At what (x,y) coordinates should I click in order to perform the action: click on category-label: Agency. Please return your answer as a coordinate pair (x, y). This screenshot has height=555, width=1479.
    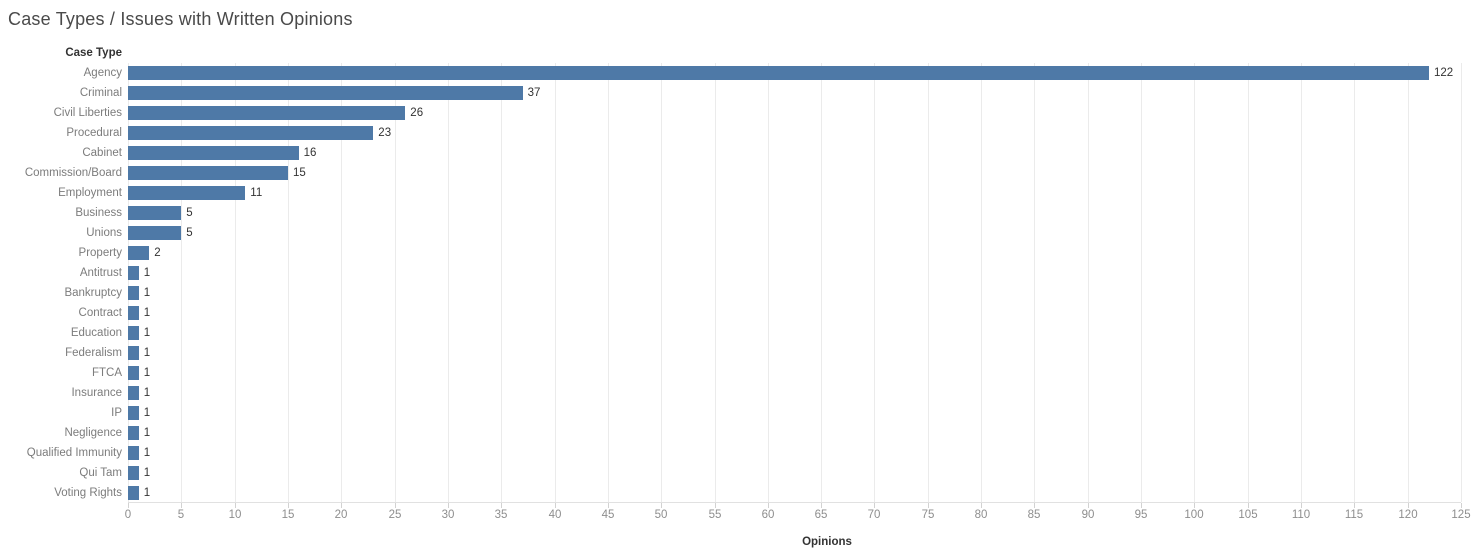
    Looking at the image, I should click on (102, 73).